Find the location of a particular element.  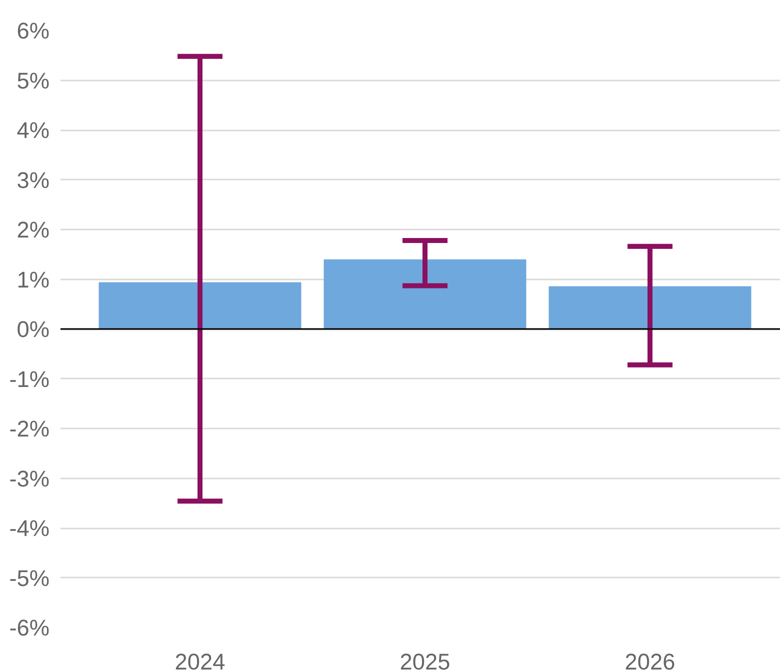

y-tick-label: 0% is located at coordinates (33, 329).